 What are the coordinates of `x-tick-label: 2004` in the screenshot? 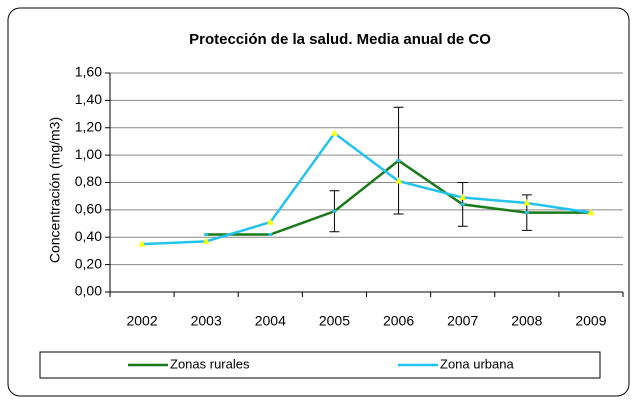 It's located at (270, 321).